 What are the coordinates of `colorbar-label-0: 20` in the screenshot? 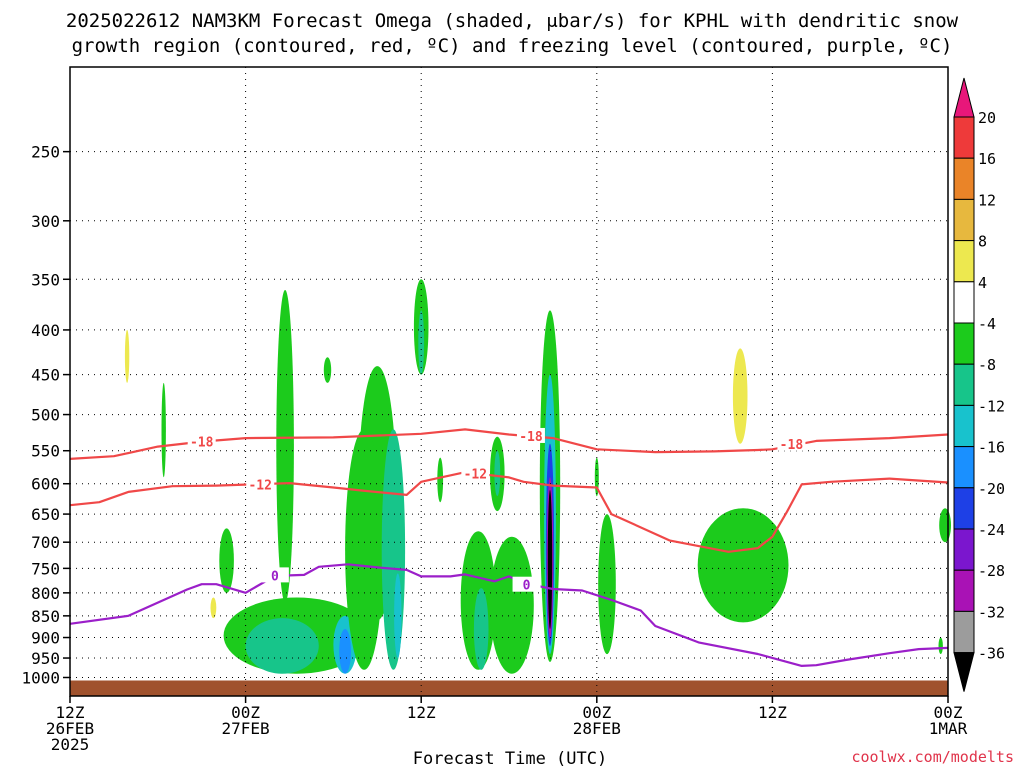 It's located at (987, 118).